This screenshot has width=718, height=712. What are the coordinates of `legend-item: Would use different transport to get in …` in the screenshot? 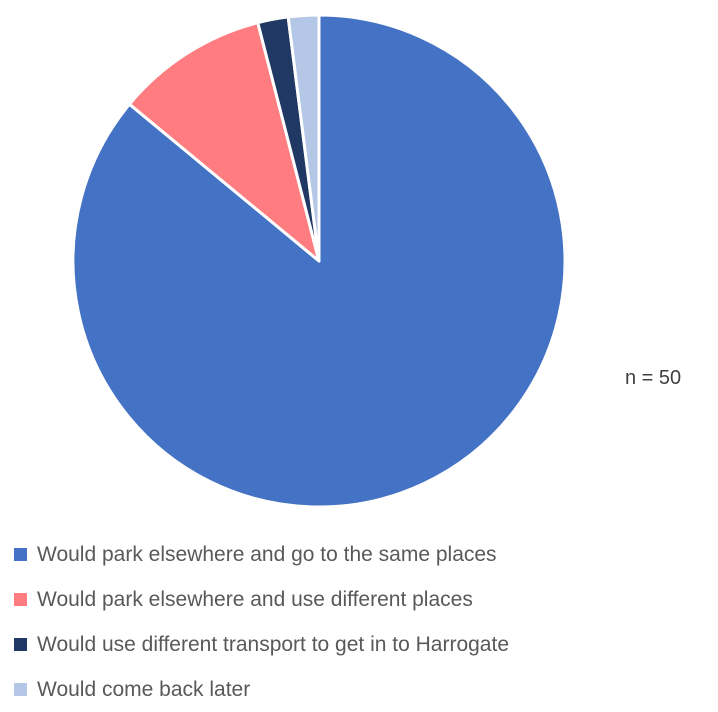 It's located at (364, 644).